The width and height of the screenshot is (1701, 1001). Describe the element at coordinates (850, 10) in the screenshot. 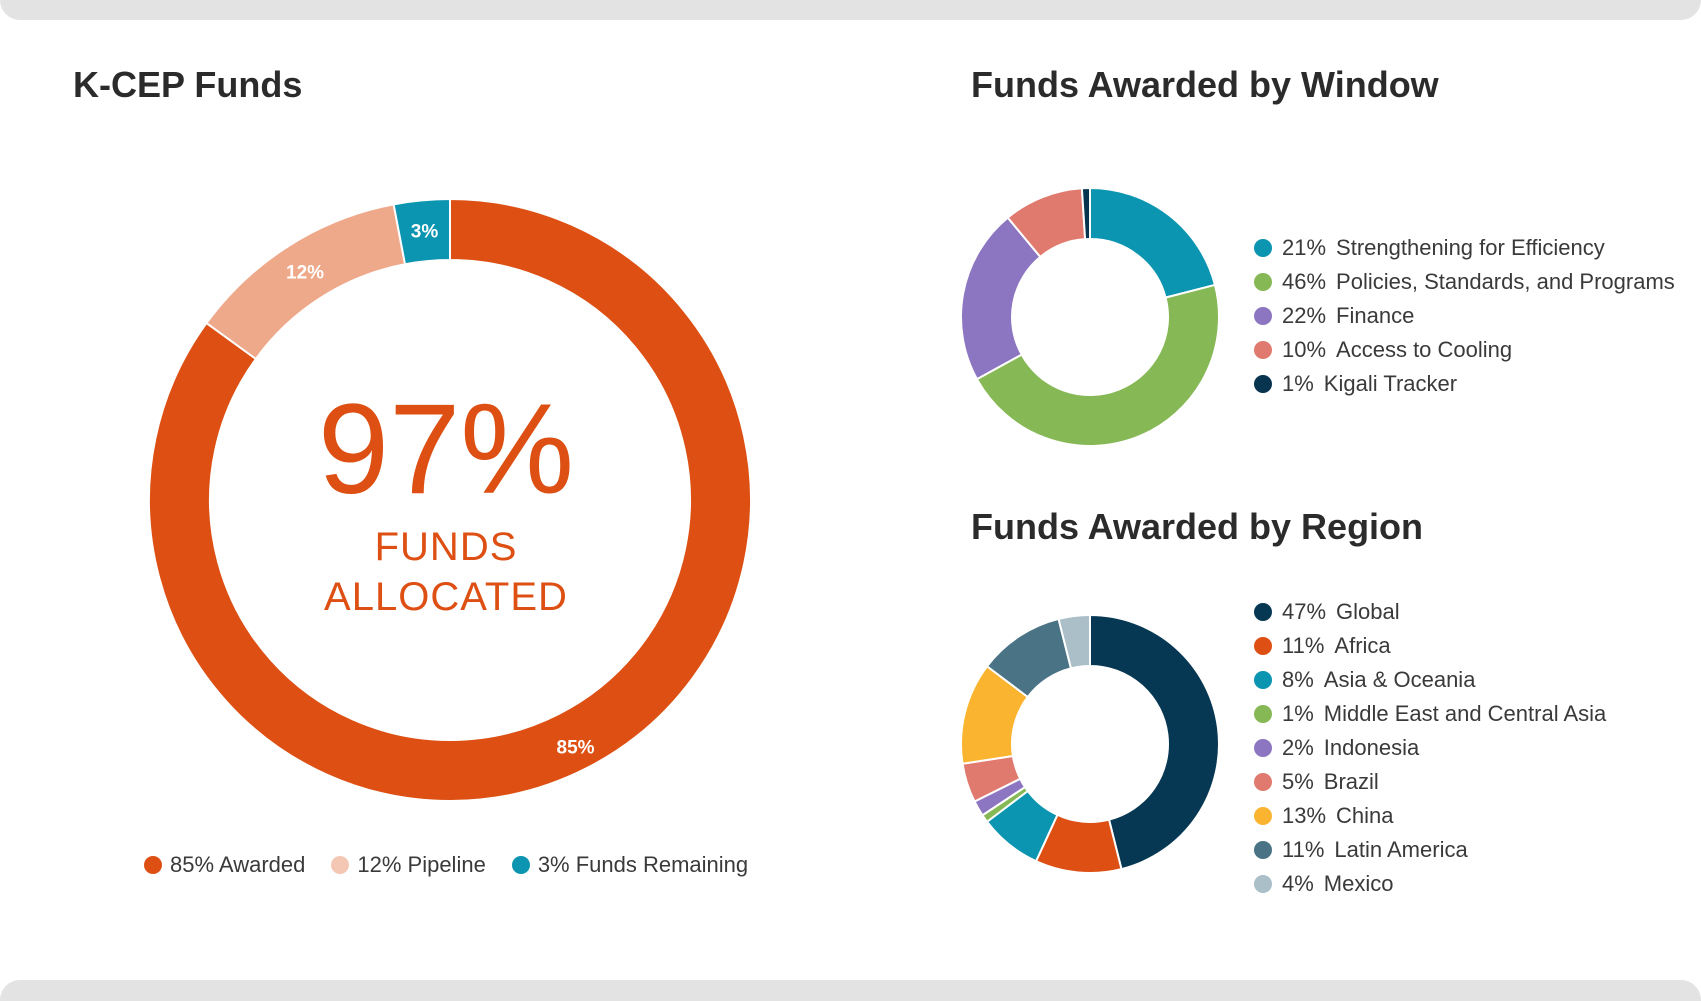

I see `top-divider-bar` at that location.